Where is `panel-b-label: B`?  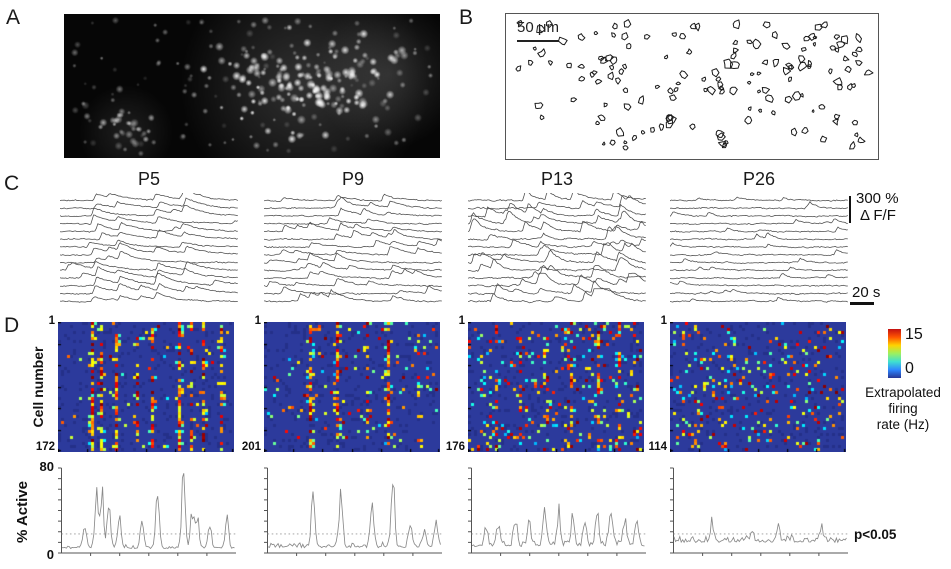
panel-b-label: B is located at coordinates (466, 17).